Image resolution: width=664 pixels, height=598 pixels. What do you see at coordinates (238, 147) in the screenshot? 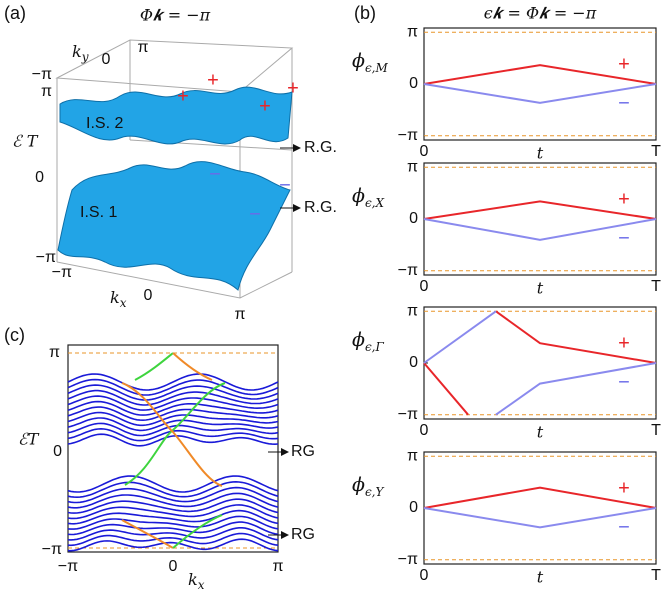
I see `signs: + + + + − − −` at bounding box center [238, 147].